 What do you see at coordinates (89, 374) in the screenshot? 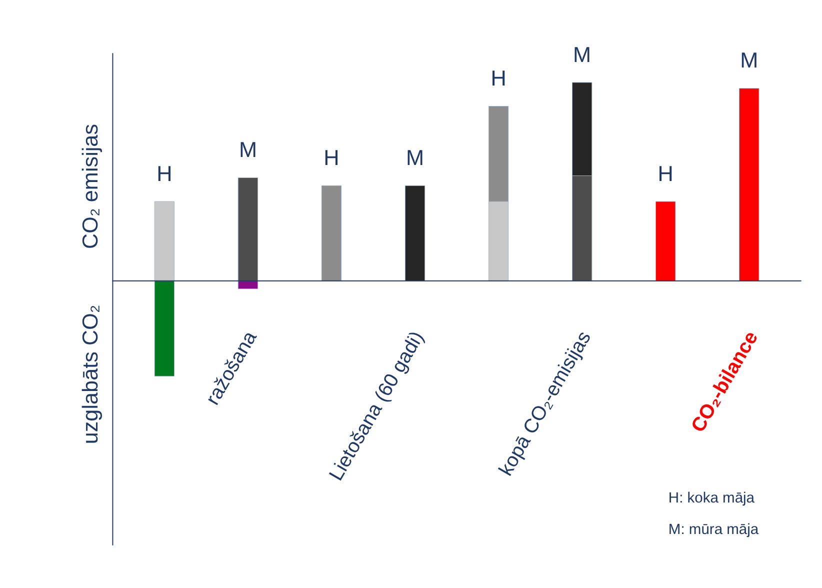
I see `text: uzglabāts CO₂` at bounding box center [89, 374].